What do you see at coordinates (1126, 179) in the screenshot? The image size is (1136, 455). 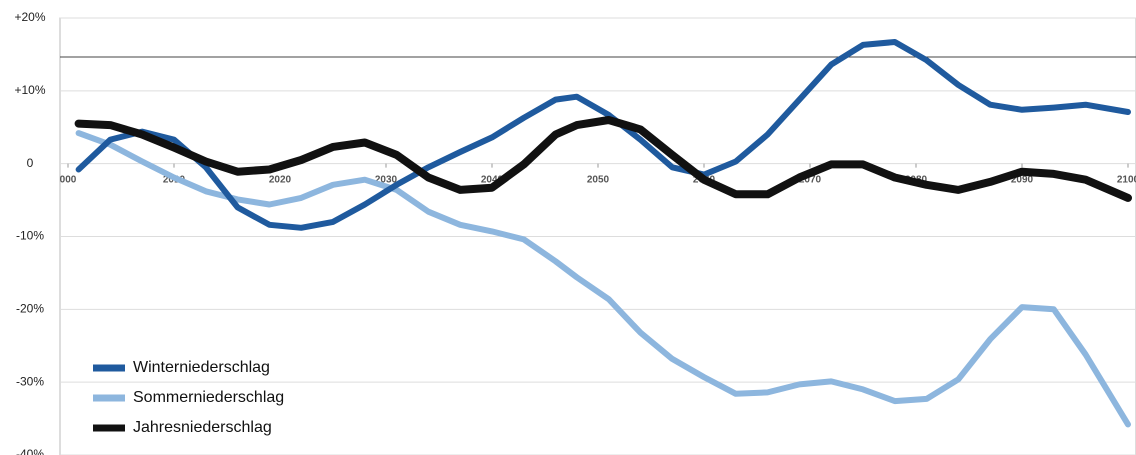 I see `x-tick-label: 2100` at bounding box center [1126, 179].